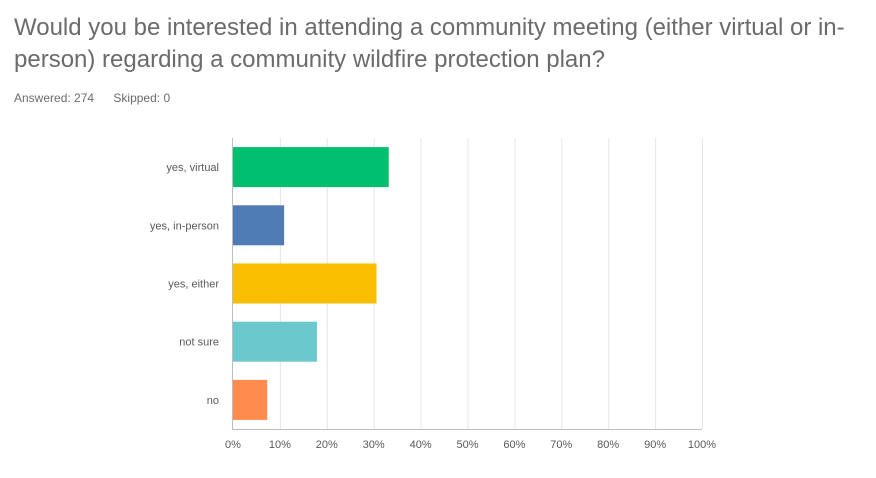 The image size is (876, 478). Describe the element at coordinates (561, 445) in the screenshot. I see `x-tick-label: 70%` at that location.